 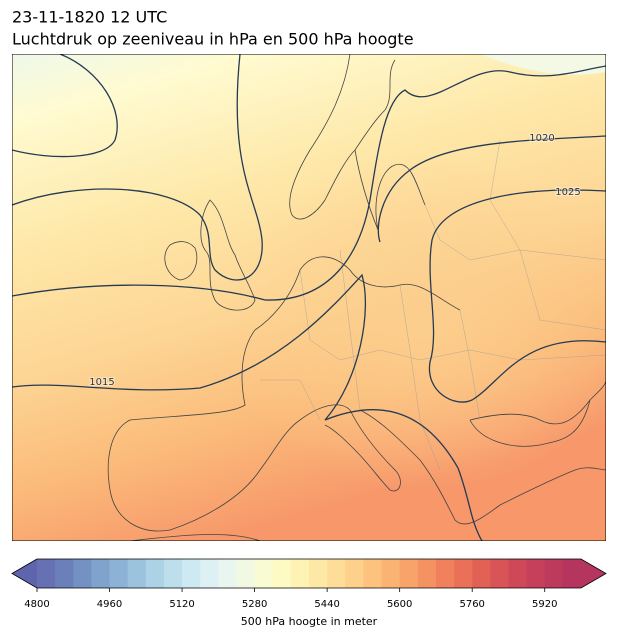 What do you see at coordinates (101, 382) in the screenshot?
I see `isobar-label: 1015` at bounding box center [101, 382].